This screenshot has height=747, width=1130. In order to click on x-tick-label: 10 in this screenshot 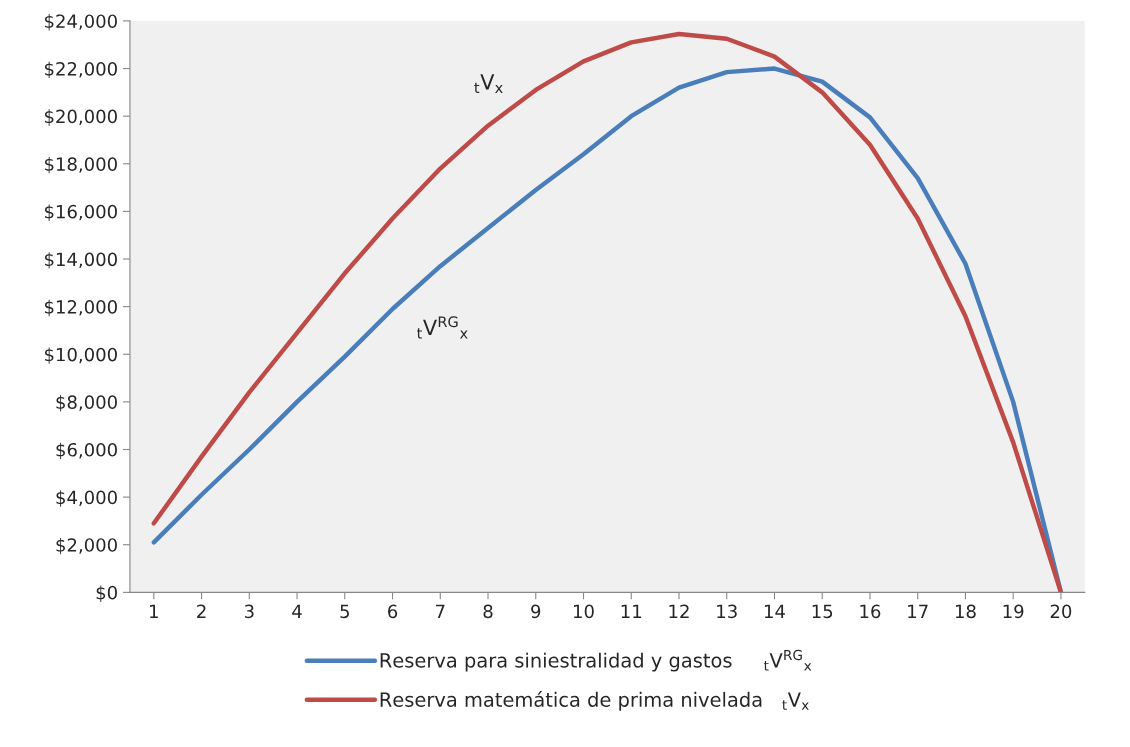, I will do `click(584, 611)`.